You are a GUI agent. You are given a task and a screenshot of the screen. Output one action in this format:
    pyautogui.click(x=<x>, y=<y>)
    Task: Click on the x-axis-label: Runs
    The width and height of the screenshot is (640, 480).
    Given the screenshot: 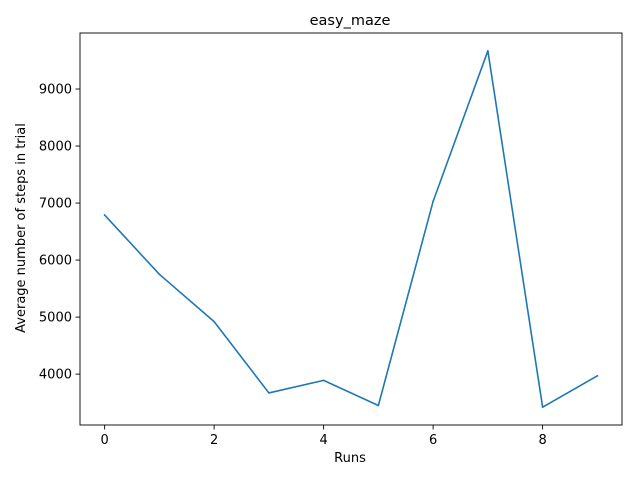 What is the action you would take?
    pyautogui.click(x=350, y=458)
    